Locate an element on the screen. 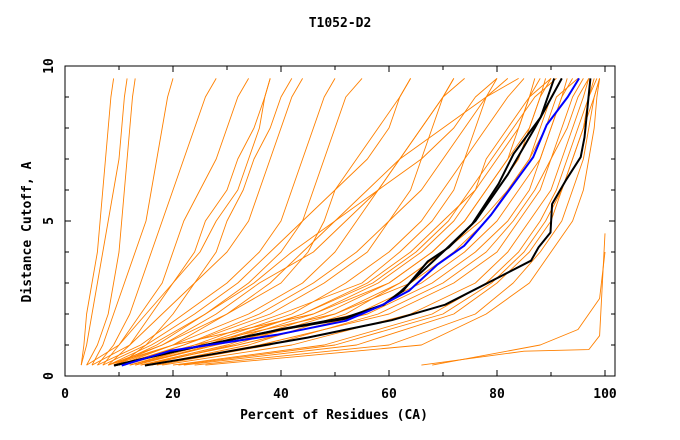 This screenshot has width=680, height=440. x-tick-label: 20 is located at coordinates (173, 394).